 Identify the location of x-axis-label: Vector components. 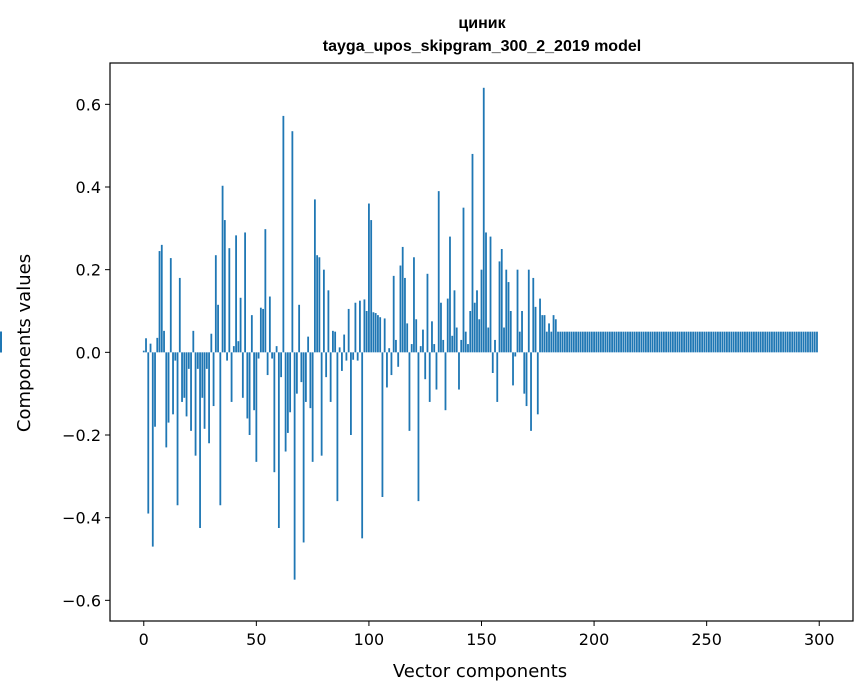
(480, 671).